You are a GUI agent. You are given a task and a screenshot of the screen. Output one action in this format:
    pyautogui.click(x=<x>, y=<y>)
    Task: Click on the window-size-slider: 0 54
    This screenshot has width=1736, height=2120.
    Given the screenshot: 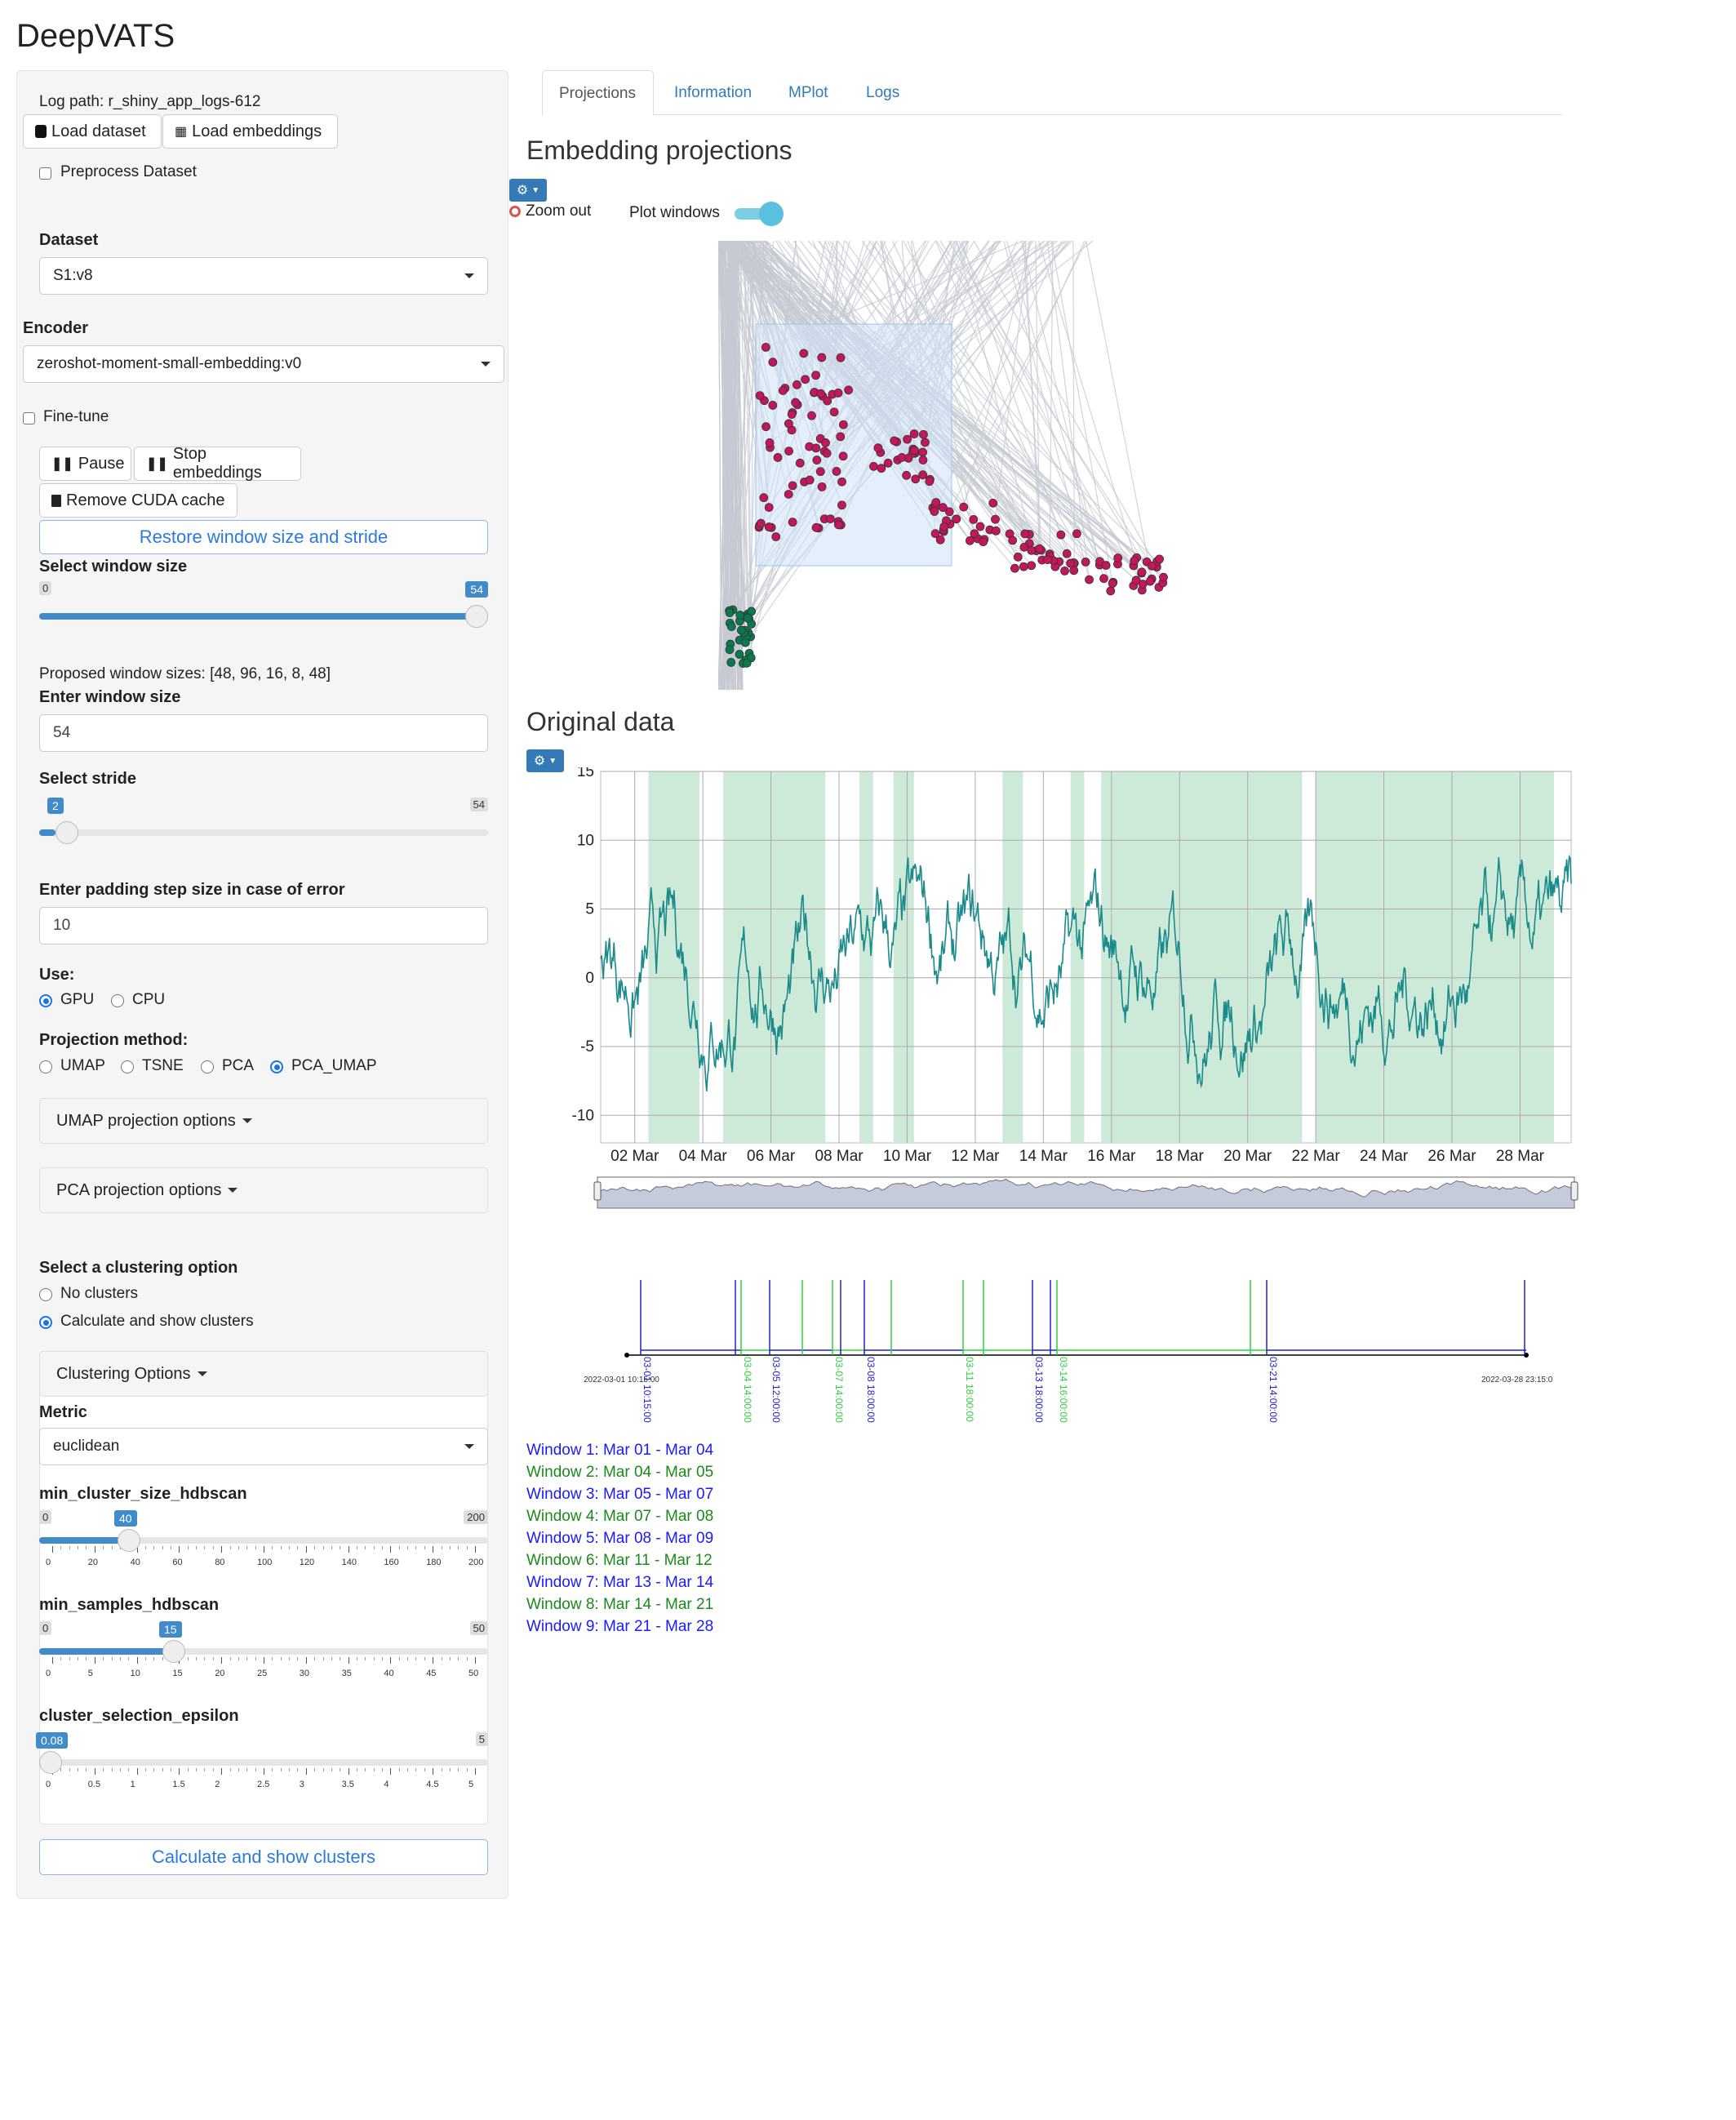 What is the action you would take?
    pyautogui.click(x=263, y=609)
    